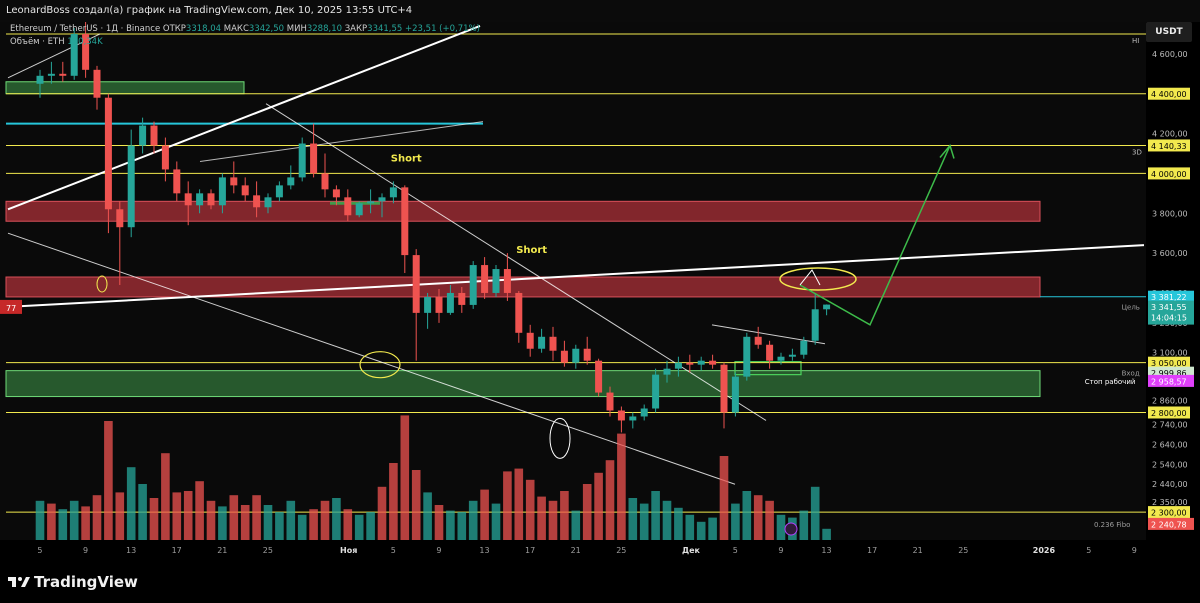 Image resolution: width=1200 pixels, height=603 pixels. Describe the element at coordinates (85, 42) in the screenshot. I see `volume-value: 110,34K` at that location.